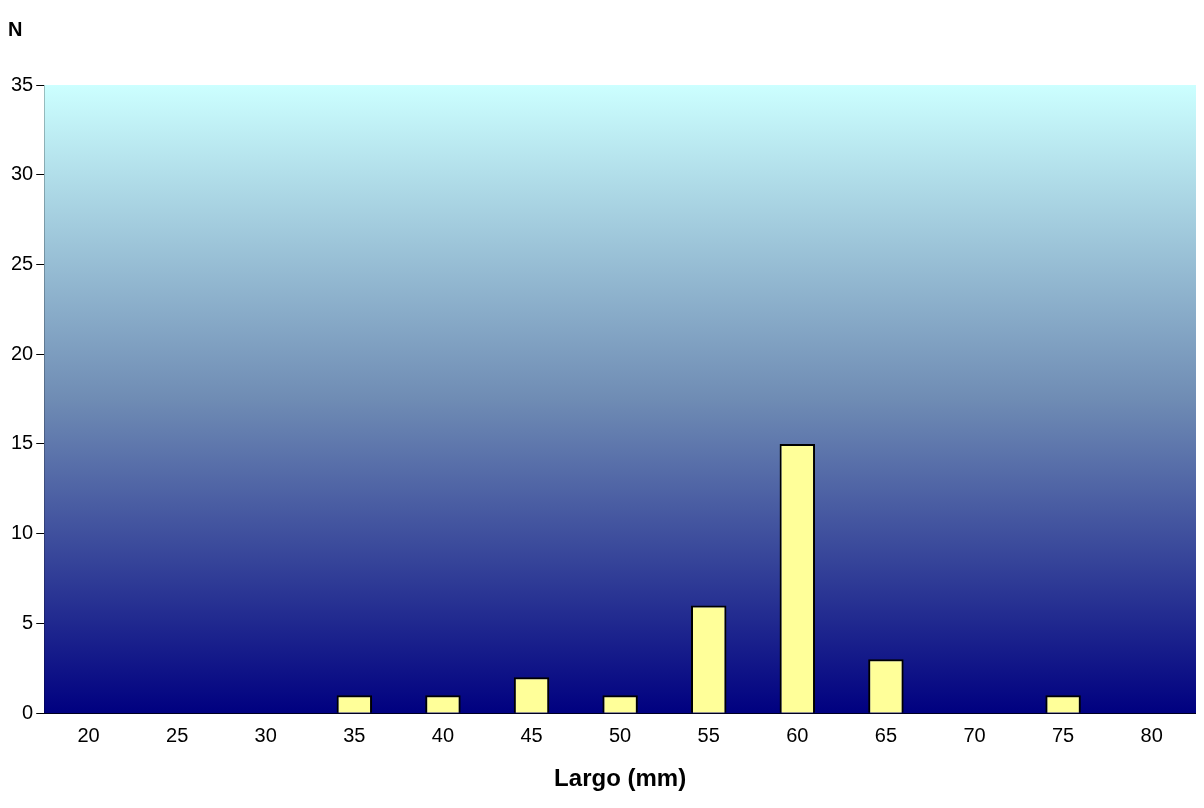  Describe the element at coordinates (22, 263) in the screenshot. I see `y-tick-label: 25` at that location.